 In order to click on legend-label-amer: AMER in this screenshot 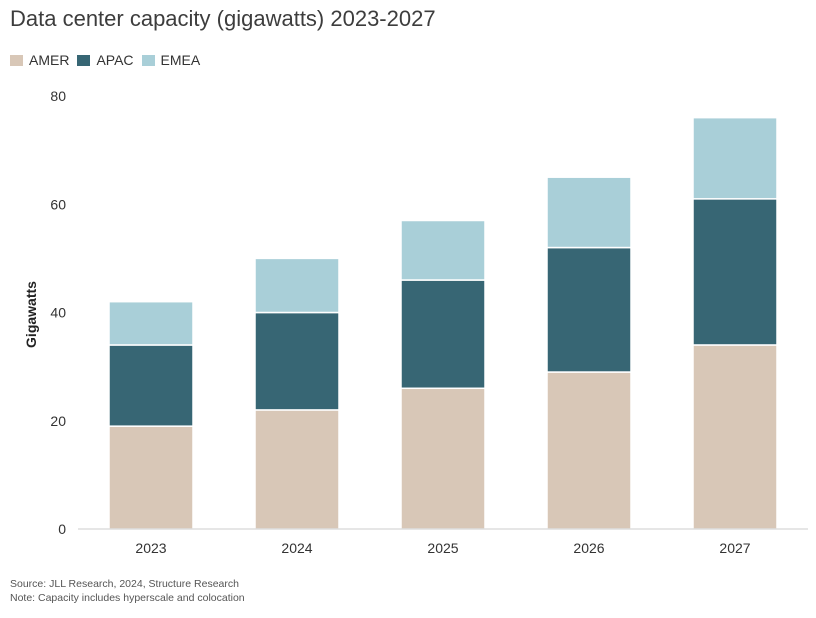, I will do `click(49, 60)`.